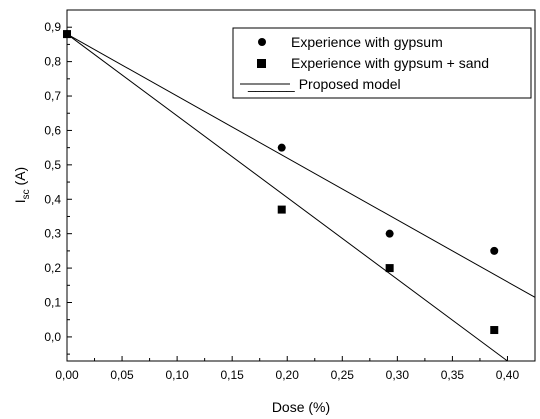  I want to click on legend-label-model: ______ Proposed model, so click(324, 84).